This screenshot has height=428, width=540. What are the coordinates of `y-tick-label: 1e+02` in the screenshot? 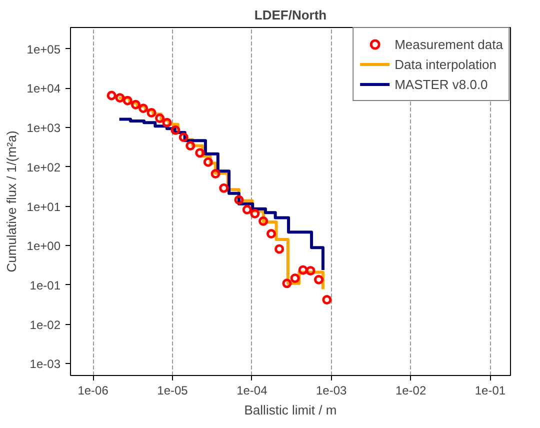 It's located at (43, 167).